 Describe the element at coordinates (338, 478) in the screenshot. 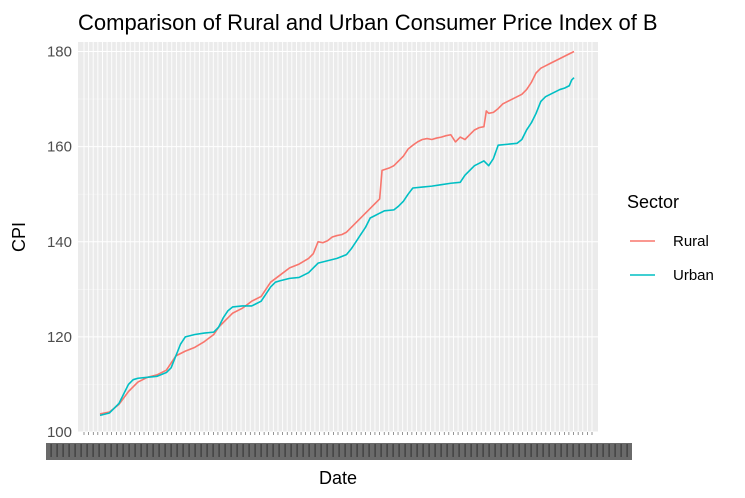

I see `x-axis-title: Date` at that location.